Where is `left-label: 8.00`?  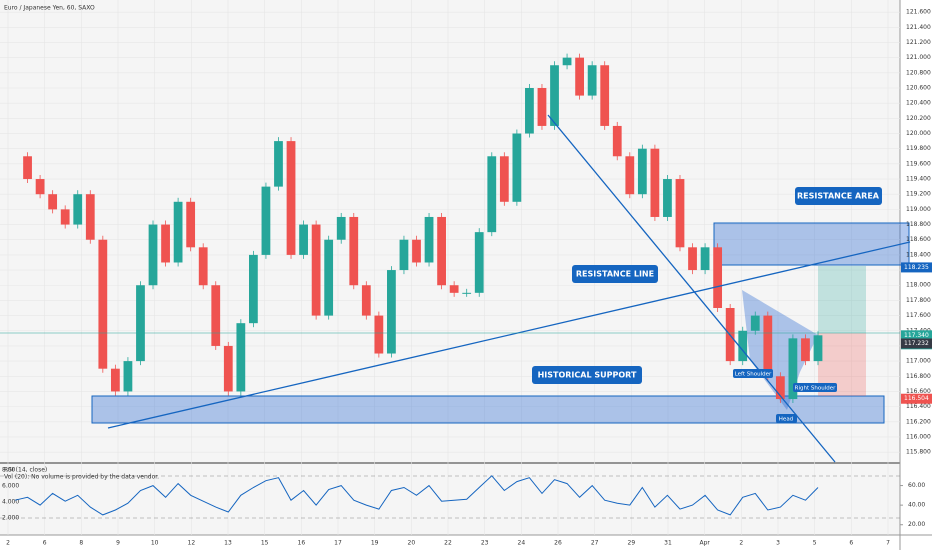 left-label: 8.00 is located at coordinates (9, 470).